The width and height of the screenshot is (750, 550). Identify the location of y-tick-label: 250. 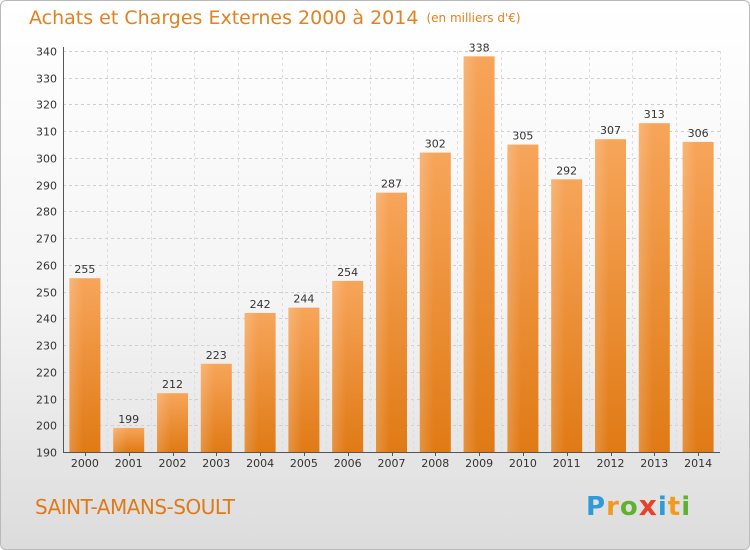
(46, 293).